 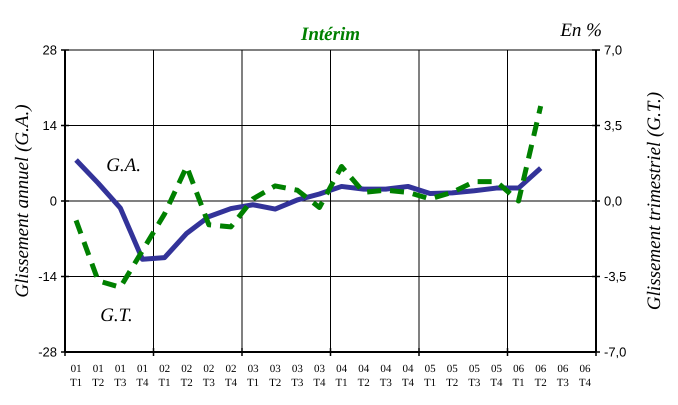 What do you see at coordinates (275, 376) in the screenshot?
I see `x-tick-label: 03 T2` at bounding box center [275, 376].